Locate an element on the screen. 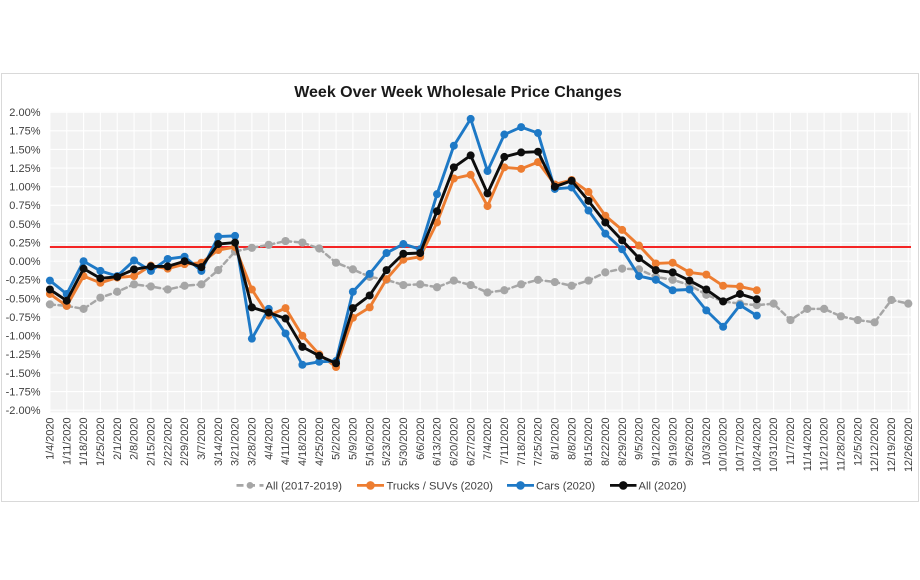 This screenshot has height=580, width=920. svg-text: 7/11/2020 is located at coordinates (505, 442).